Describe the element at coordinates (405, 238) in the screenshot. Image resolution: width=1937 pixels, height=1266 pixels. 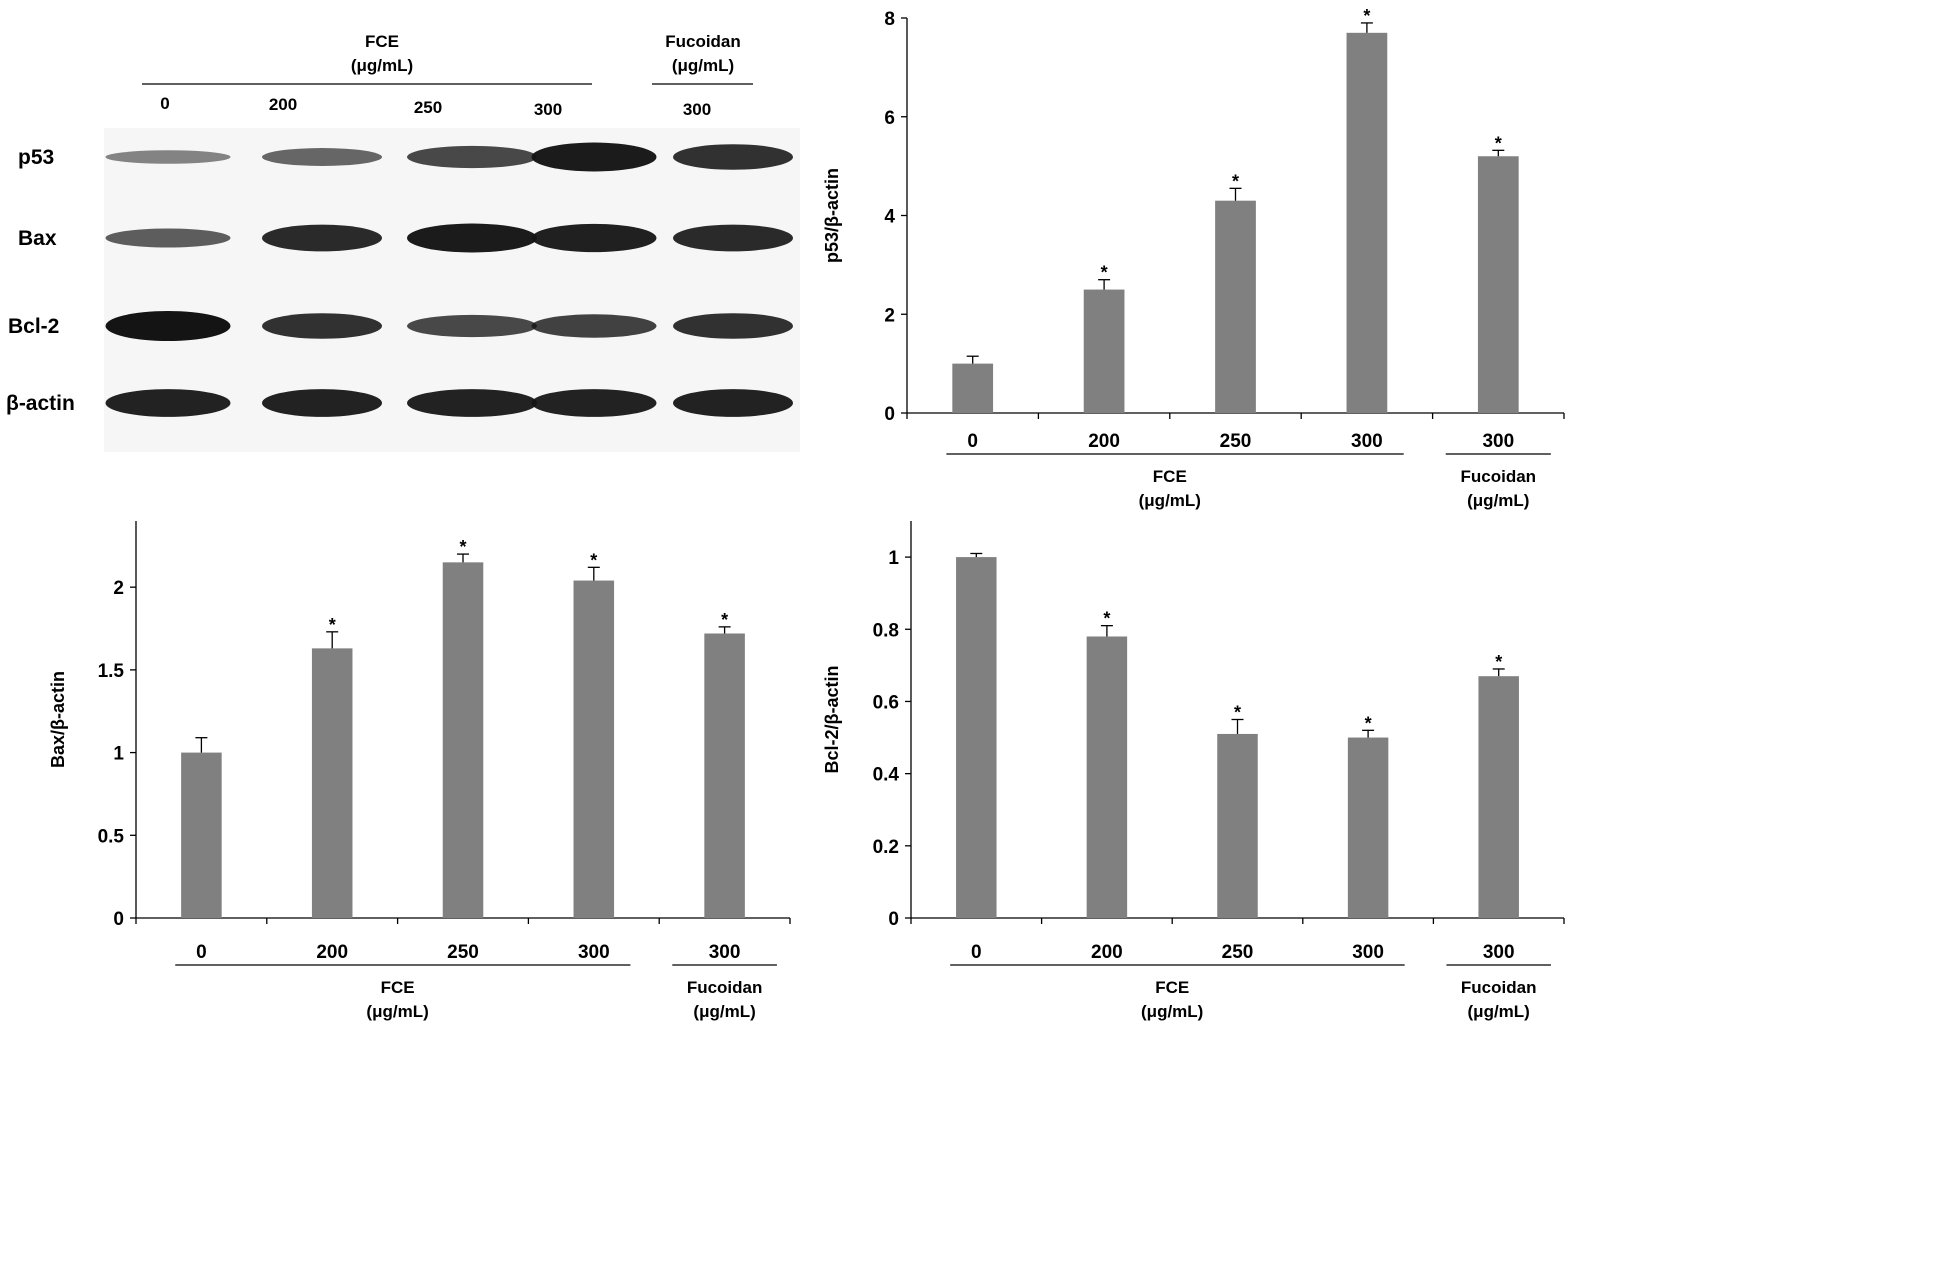
I see `blot-row-bax: Bax` at that location.